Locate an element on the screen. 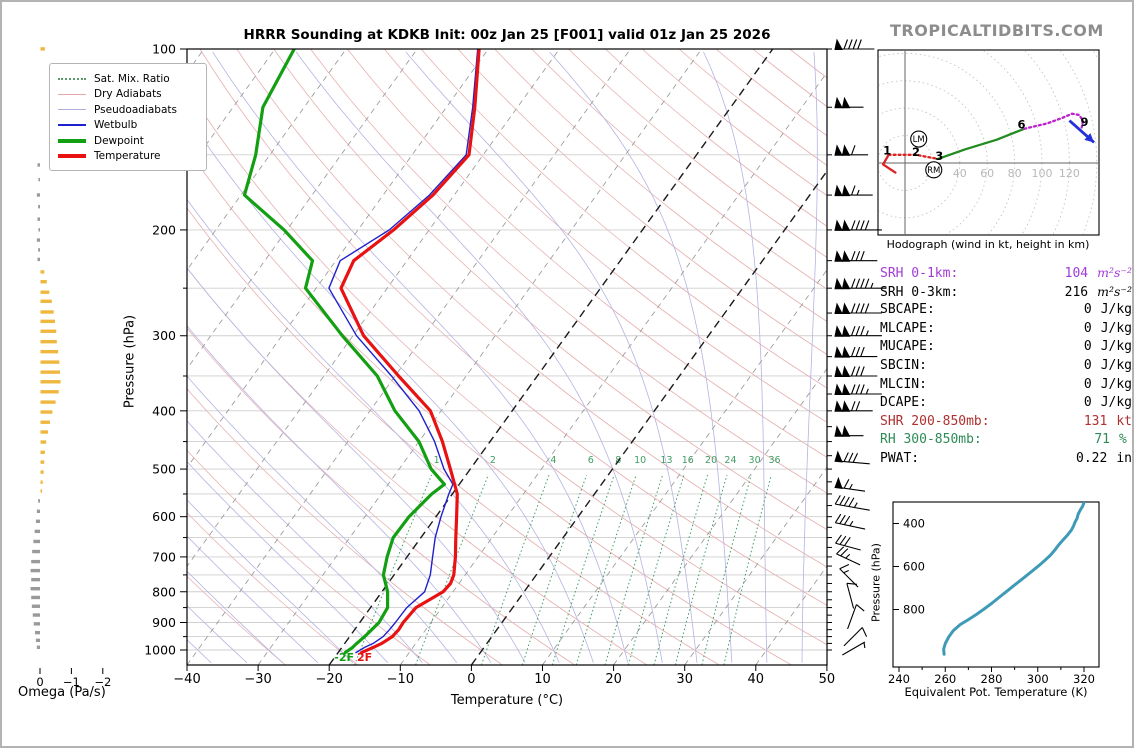  temperature-tick-label: −20 is located at coordinates (328, 679).